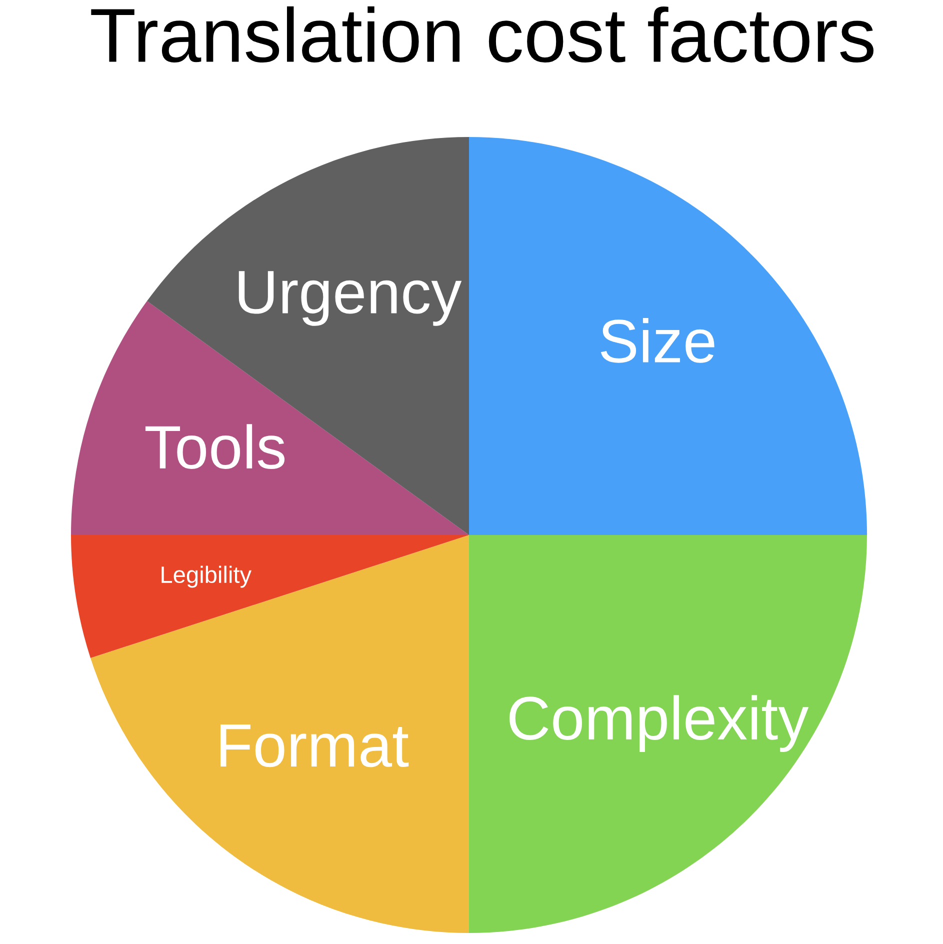 Image resolution: width=943 pixels, height=944 pixels. Describe the element at coordinates (482, 34) in the screenshot. I see `chart-title: Translation cost factors` at that location.